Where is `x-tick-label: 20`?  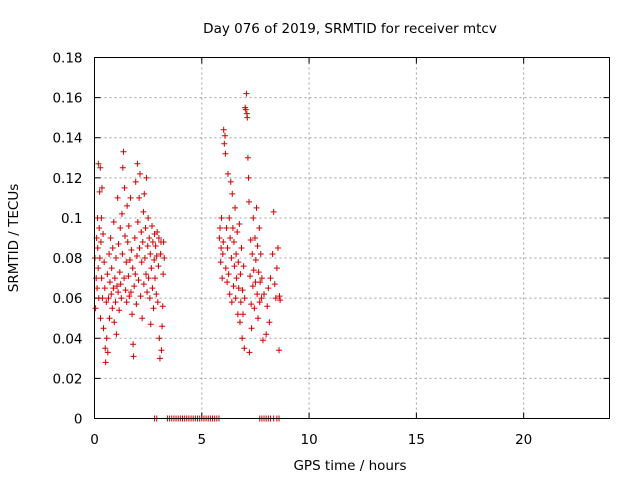 x-tick-label: 20 is located at coordinates (523, 440).